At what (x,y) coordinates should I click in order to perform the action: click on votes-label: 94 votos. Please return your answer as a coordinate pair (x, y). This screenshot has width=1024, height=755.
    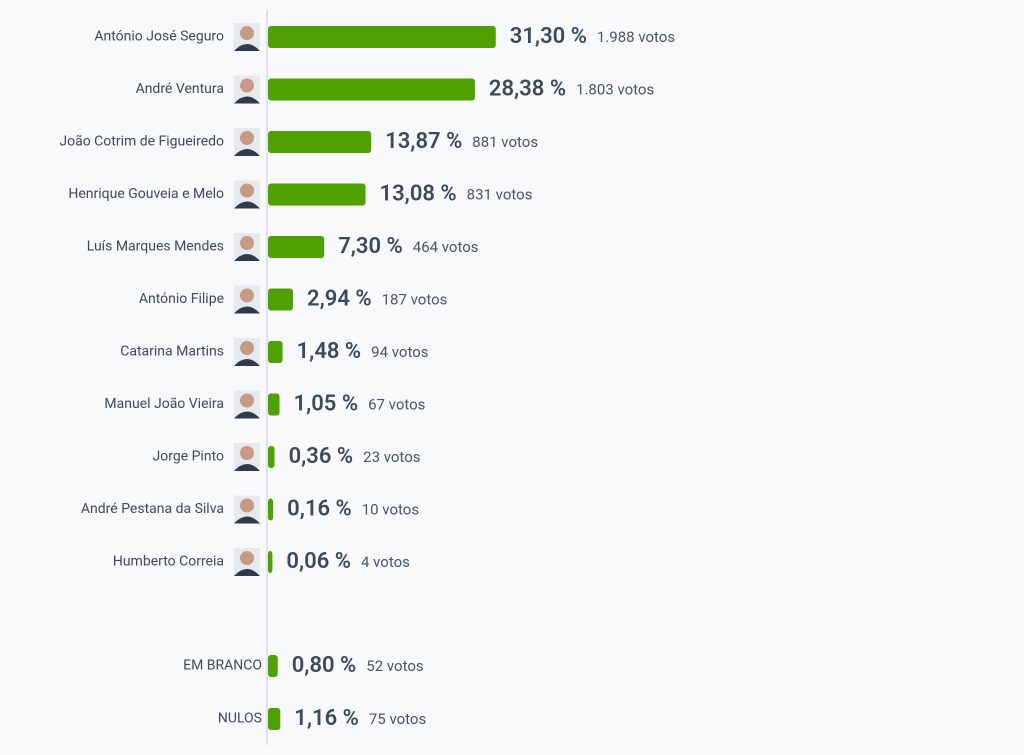
    Looking at the image, I should click on (399, 352).